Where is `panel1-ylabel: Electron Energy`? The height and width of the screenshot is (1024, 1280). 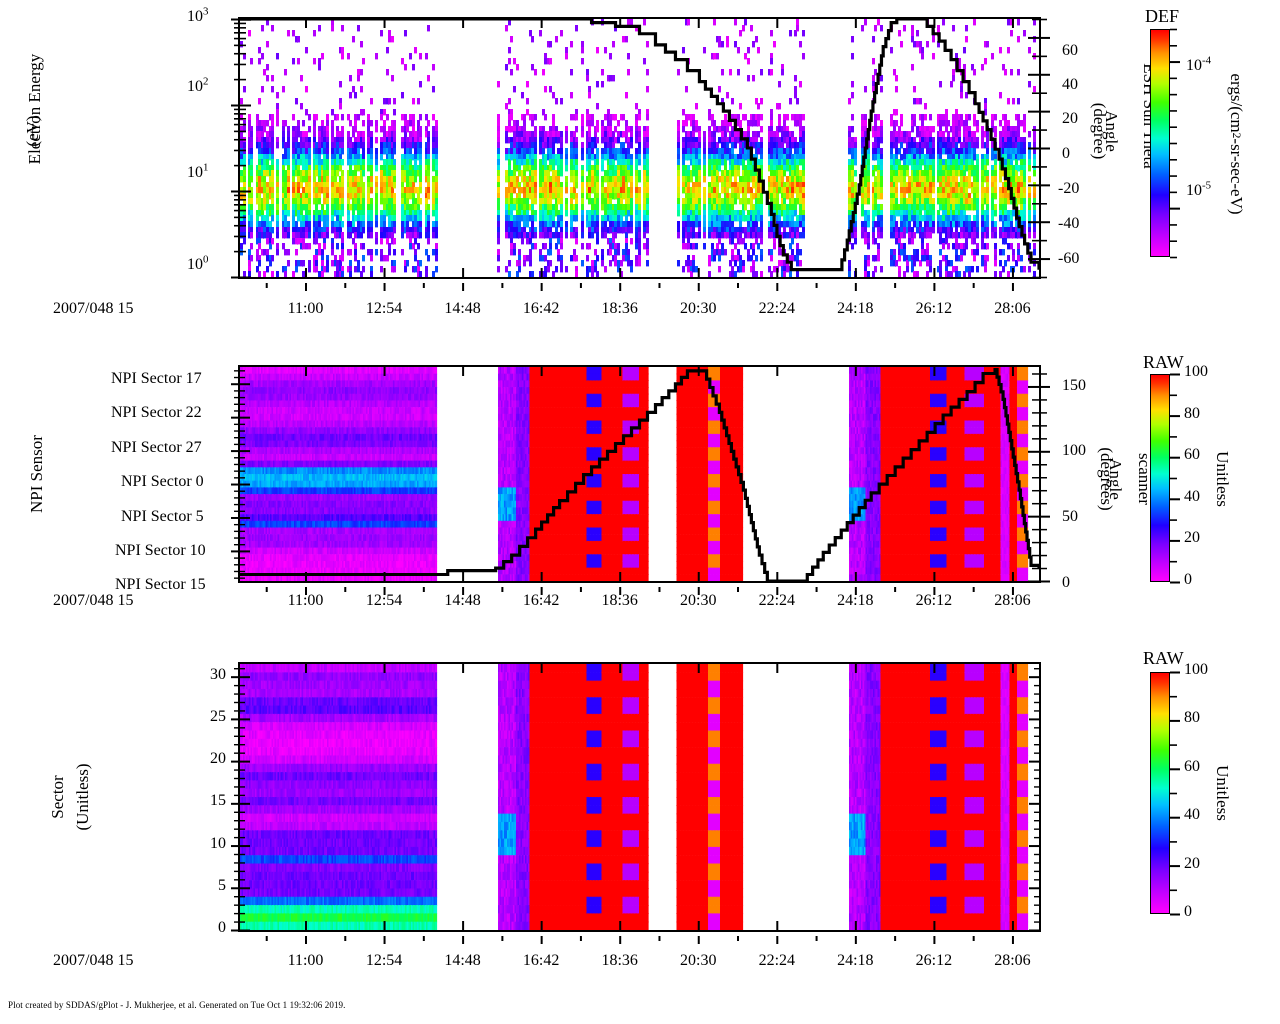
panel1-ylabel: Electron Energy is located at coordinates (57, 109).